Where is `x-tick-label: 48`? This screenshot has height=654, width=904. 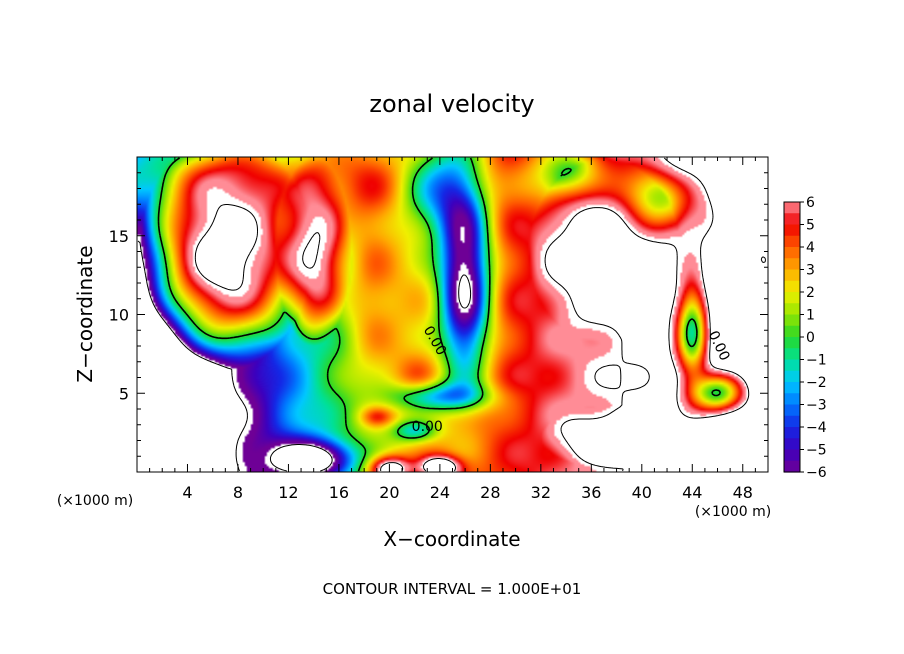
x-tick-label: 48 is located at coordinates (743, 492).